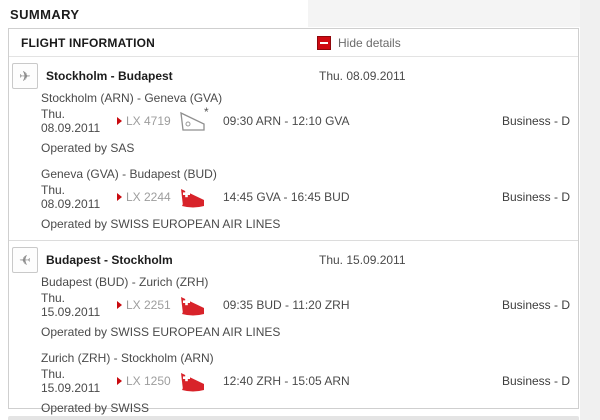 The image size is (600, 420). I want to click on leg-route: Budapest (BUD) - Zurich (ZRH), so click(125, 282).